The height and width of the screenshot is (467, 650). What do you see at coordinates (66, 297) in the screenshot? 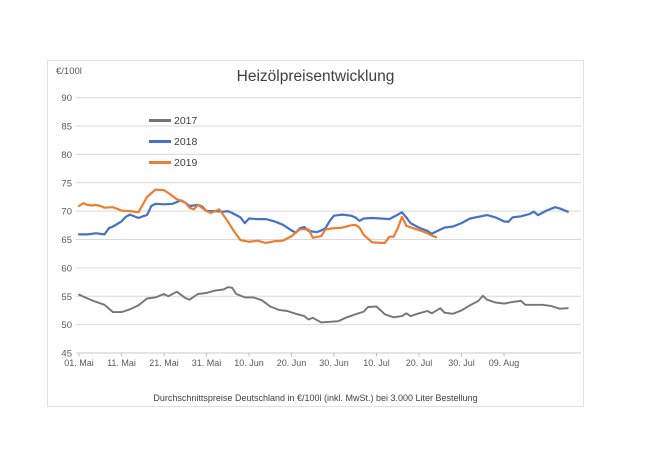
I see `svg-text: 55` at bounding box center [66, 297].